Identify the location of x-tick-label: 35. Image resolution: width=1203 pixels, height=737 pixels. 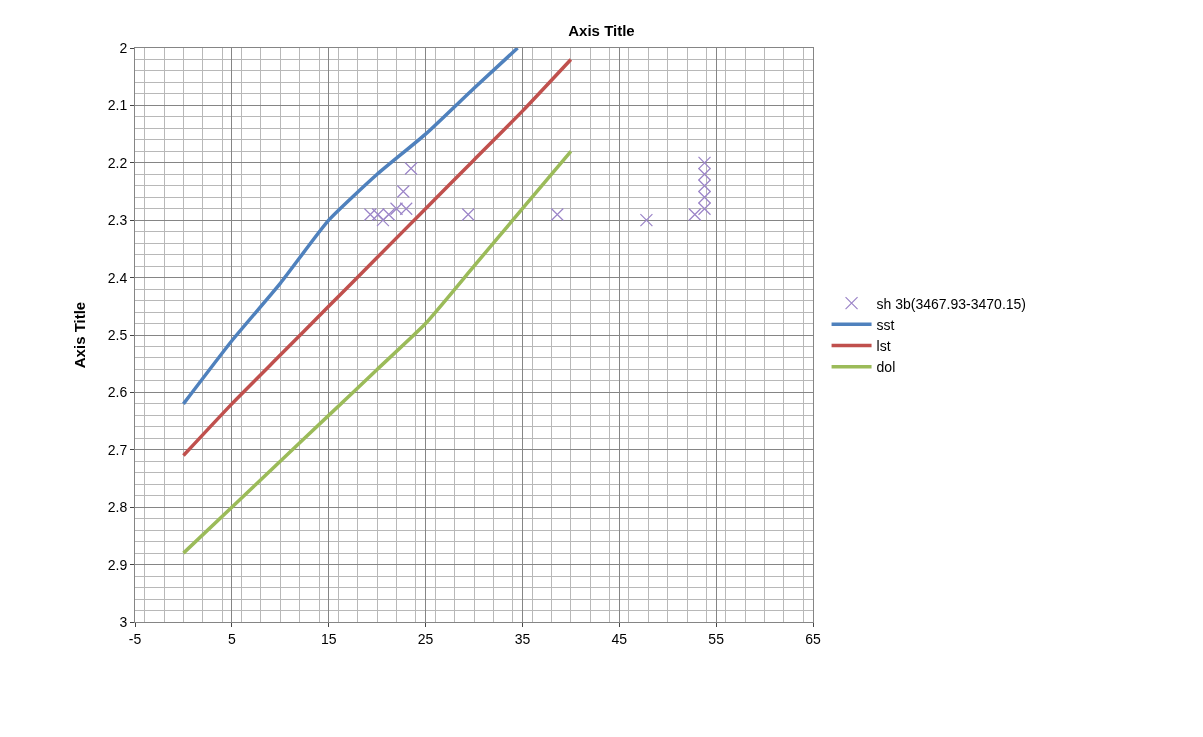
(522, 638).